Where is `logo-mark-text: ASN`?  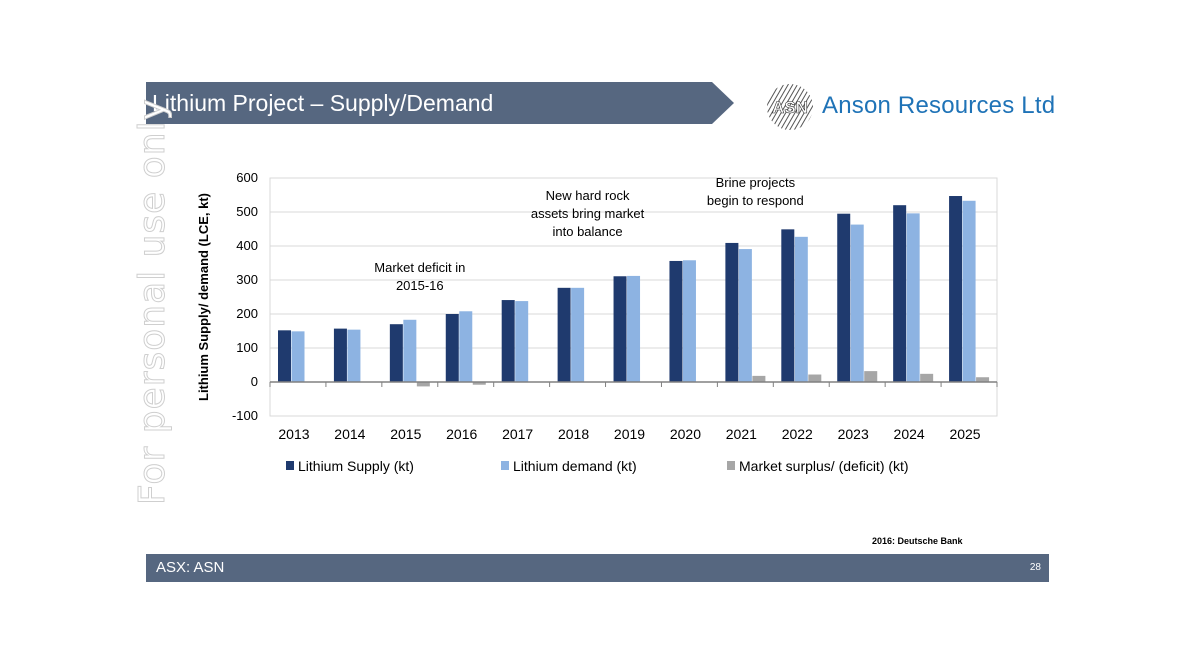
logo-mark-text: ASN is located at coordinates (790, 107).